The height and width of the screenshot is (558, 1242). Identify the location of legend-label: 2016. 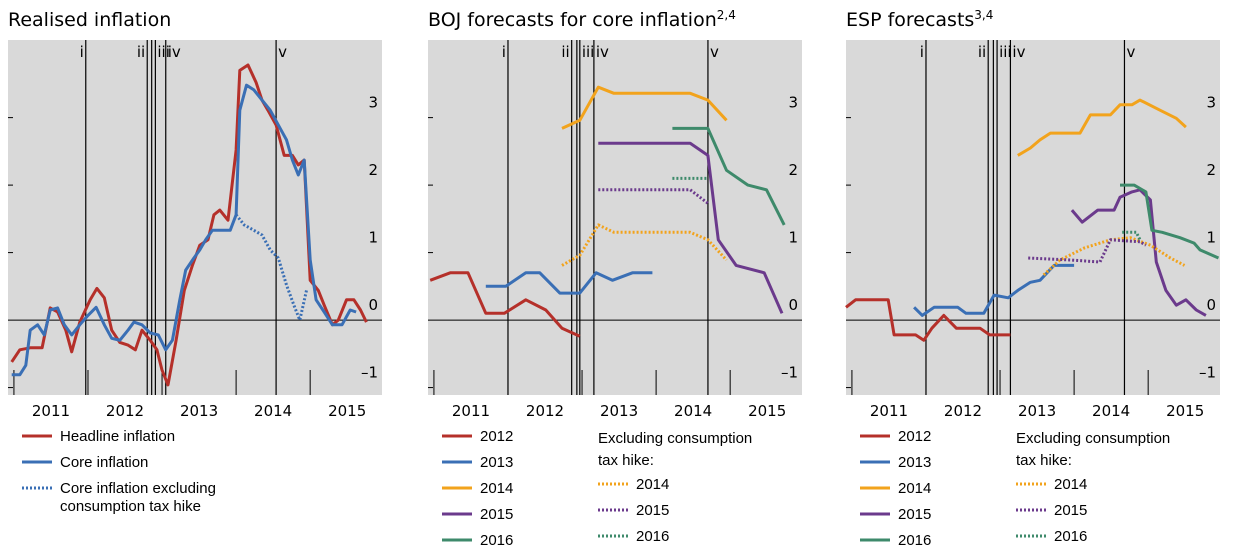
(497, 540).